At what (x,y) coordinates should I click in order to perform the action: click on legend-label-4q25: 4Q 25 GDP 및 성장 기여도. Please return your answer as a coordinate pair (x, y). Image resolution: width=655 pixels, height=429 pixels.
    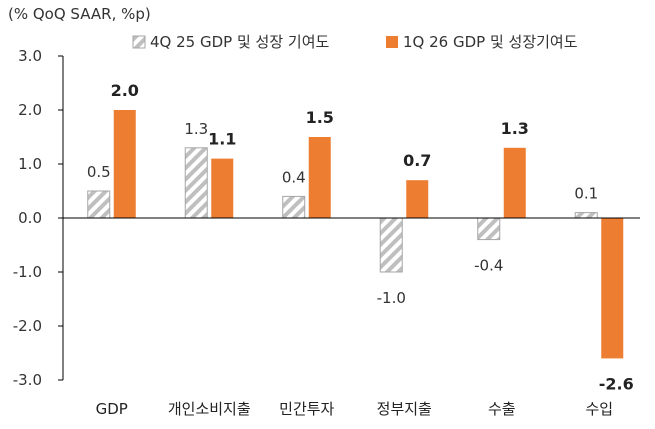
    Looking at the image, I should click on (239, 42).